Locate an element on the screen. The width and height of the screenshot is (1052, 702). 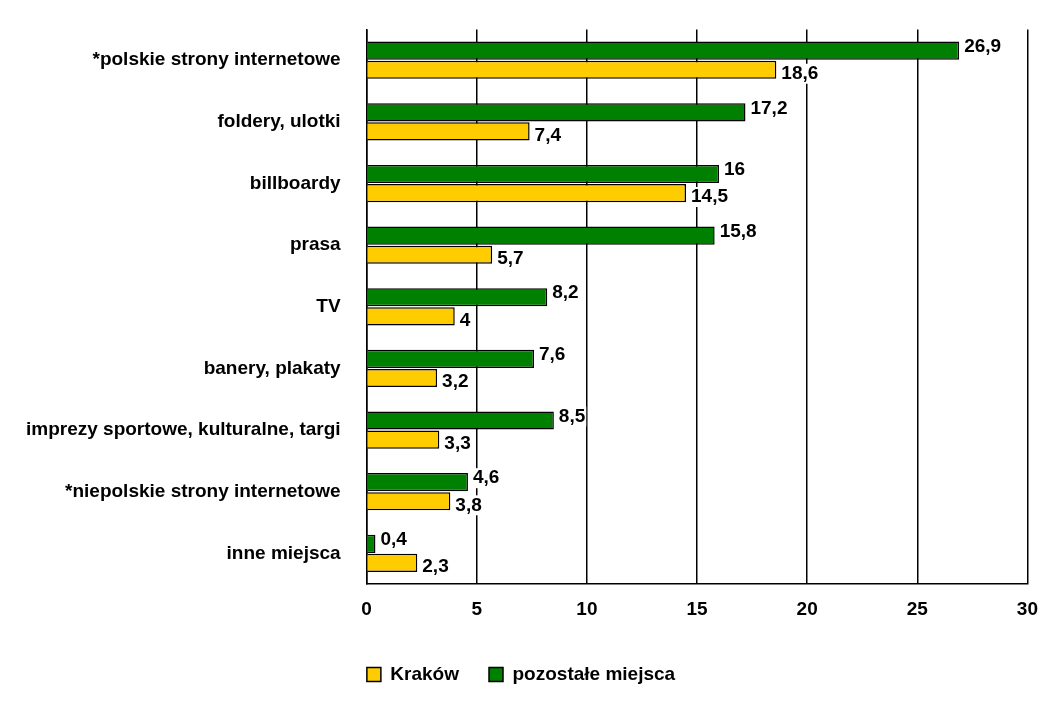
x-tick-label: 10 is located at coordinates (587, 608).